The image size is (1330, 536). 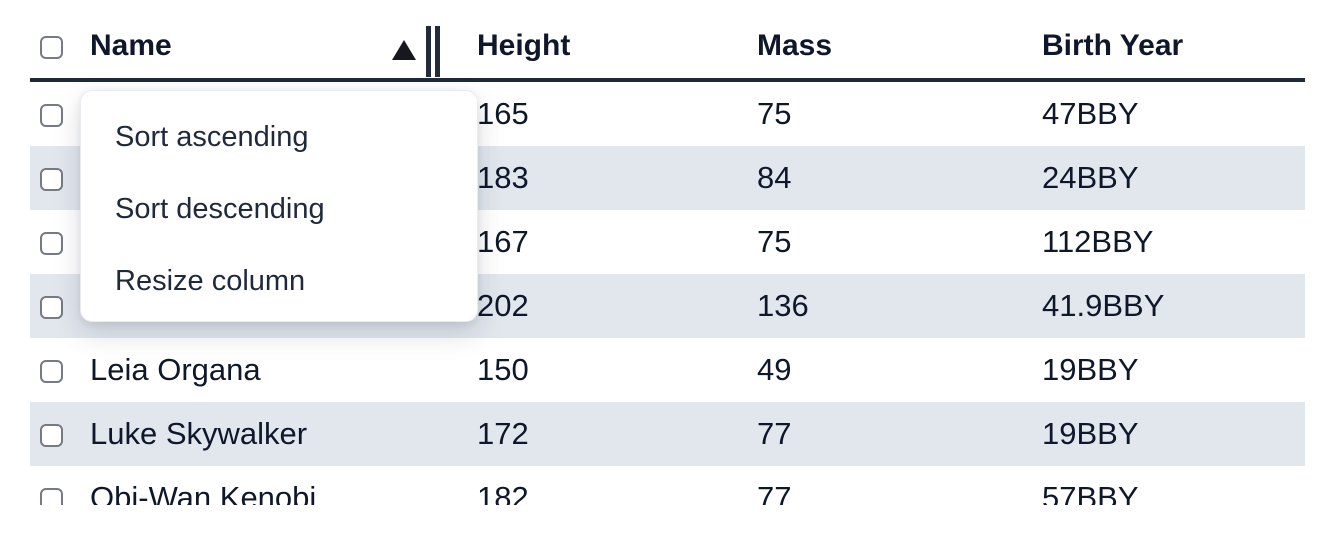 I want to click on cell-mass: 136, so click(x=783, y=305).